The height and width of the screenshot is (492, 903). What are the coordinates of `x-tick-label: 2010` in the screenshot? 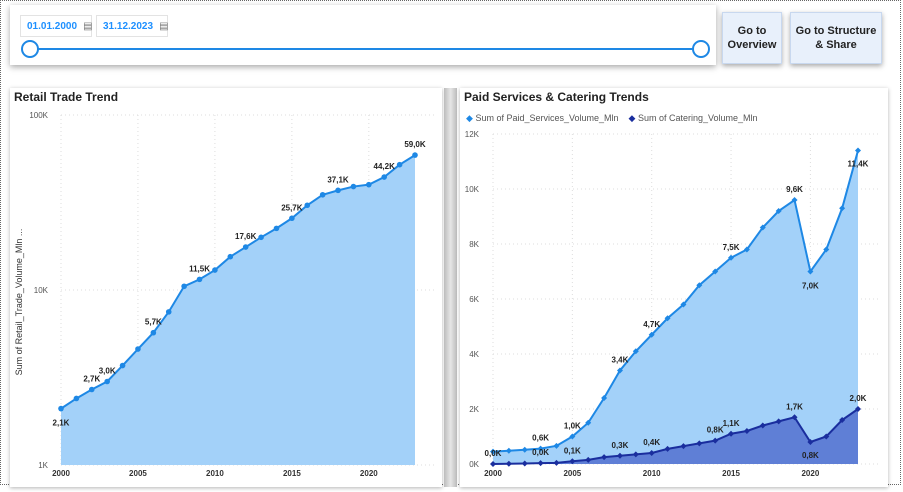 It's located at (215, 473).